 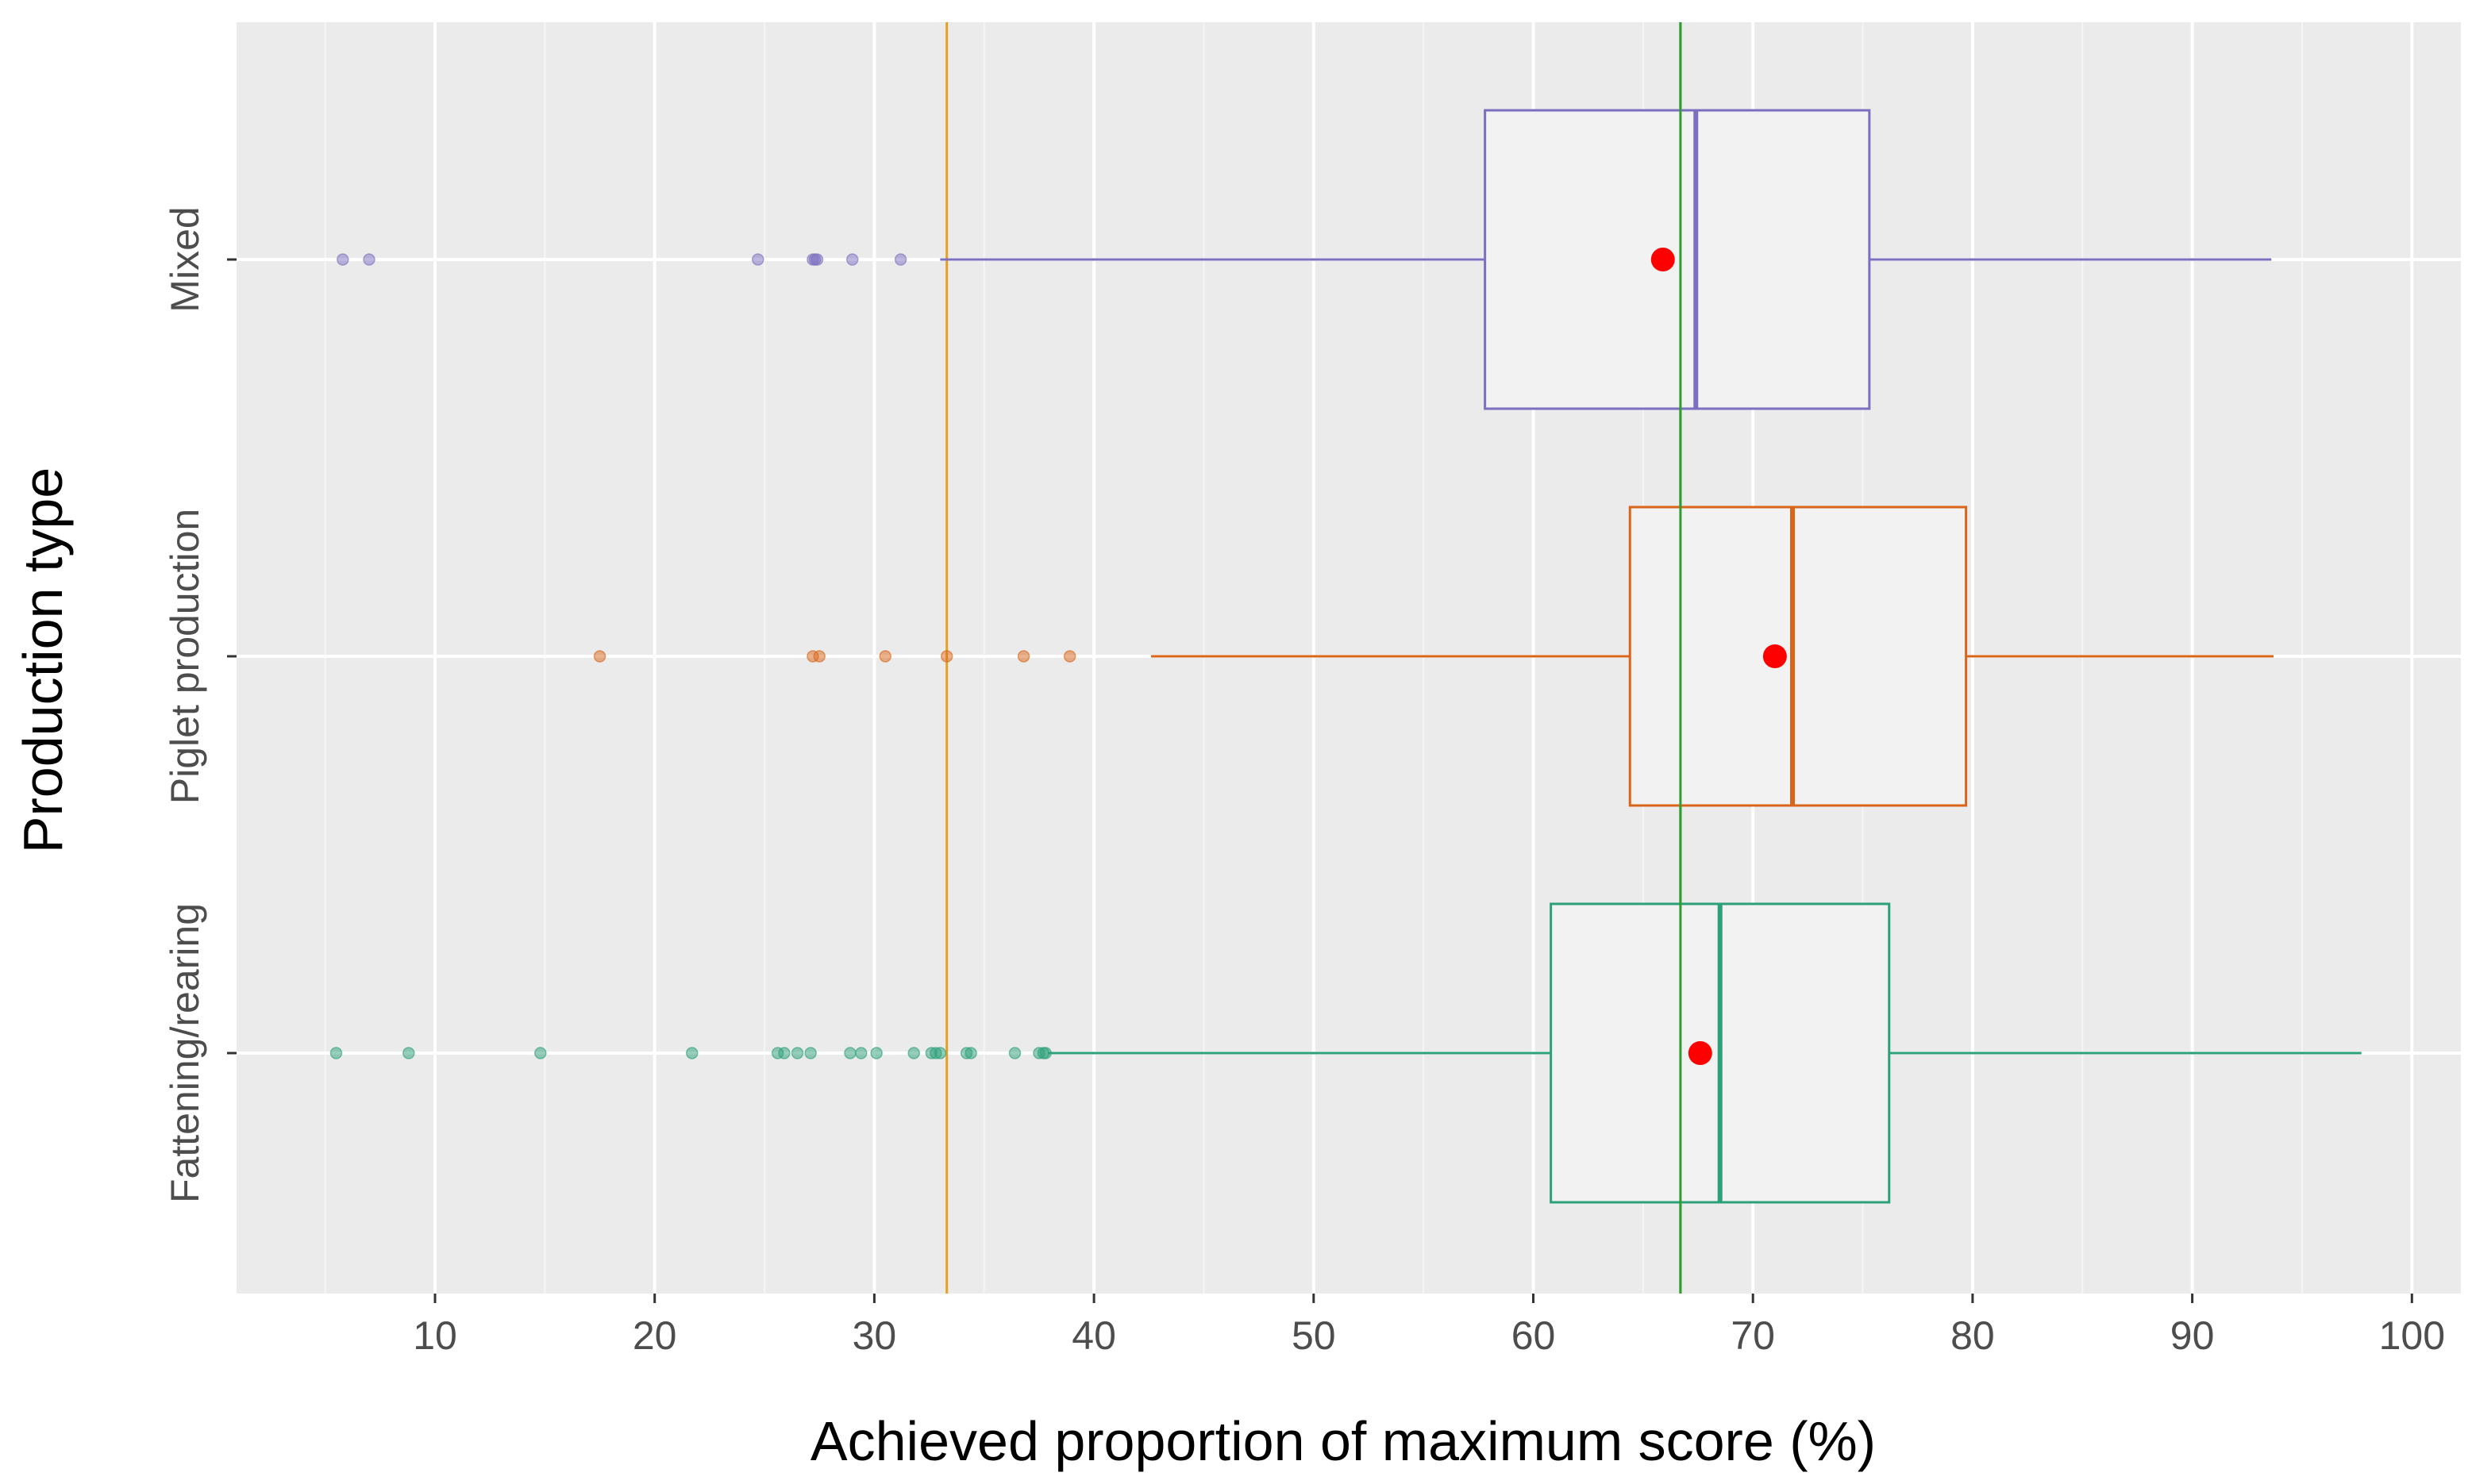 I want to click on x-tick-label: 80, so click(x=1972, y=1335).